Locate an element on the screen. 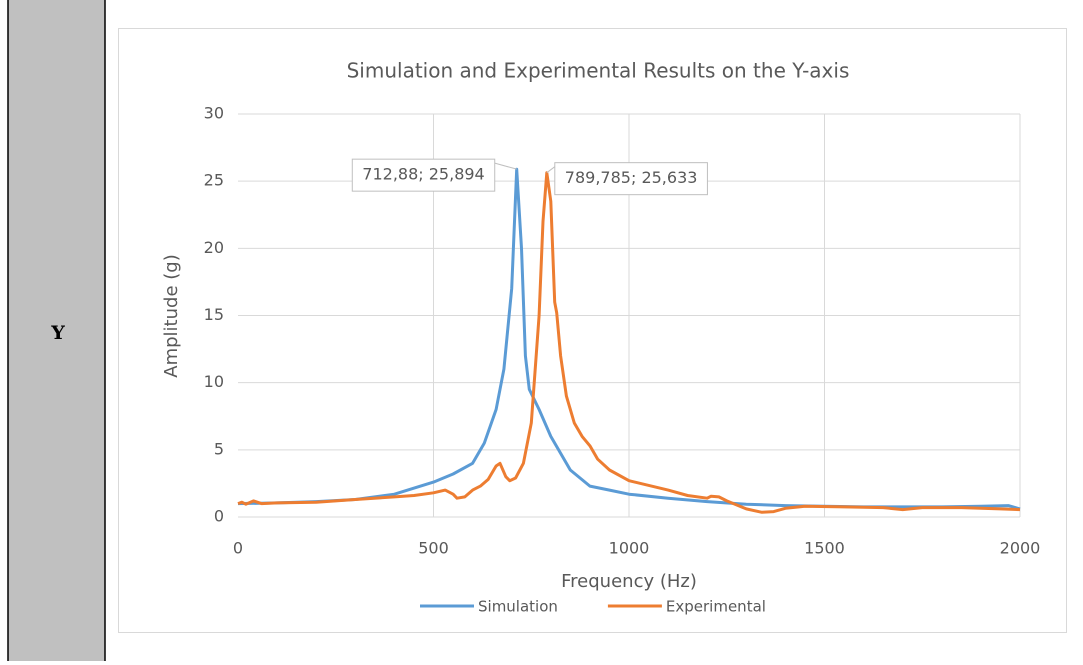  y-tick-label: 20 is located at coordinates (214, 247).